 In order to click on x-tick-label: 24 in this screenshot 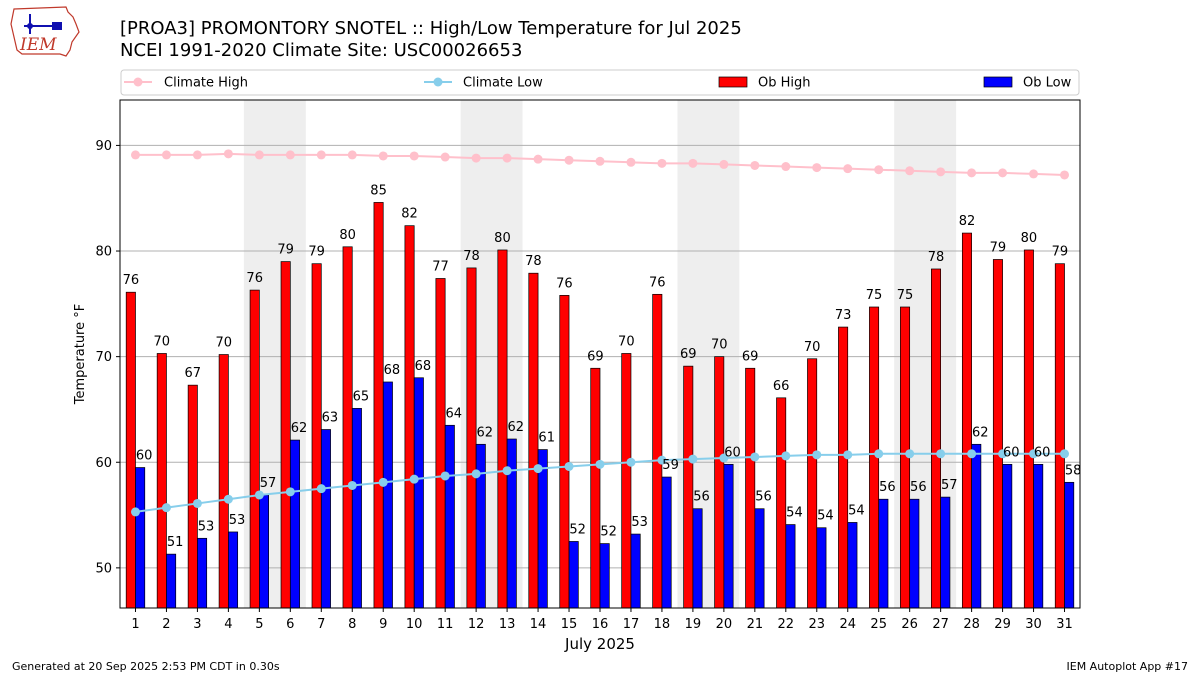, I will do `click(847, 624)`.